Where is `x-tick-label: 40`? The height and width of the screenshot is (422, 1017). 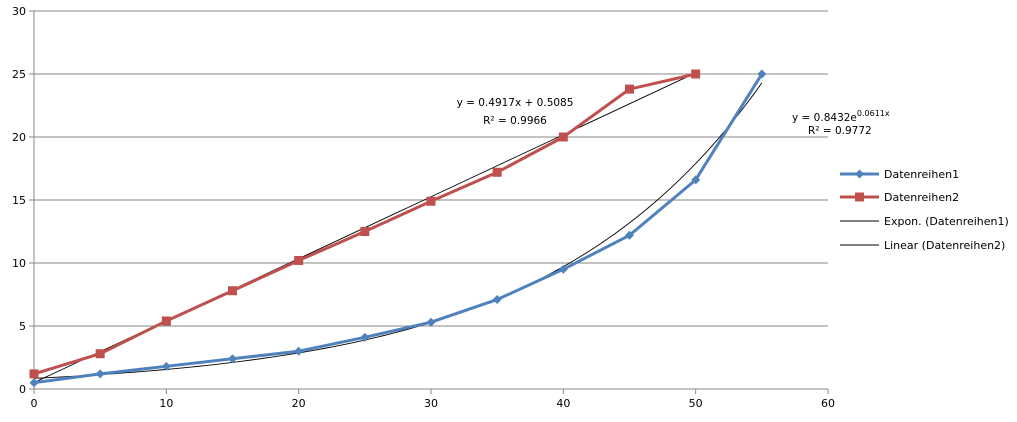 x-tick-label: 40 is located at coordinates (563, 403).